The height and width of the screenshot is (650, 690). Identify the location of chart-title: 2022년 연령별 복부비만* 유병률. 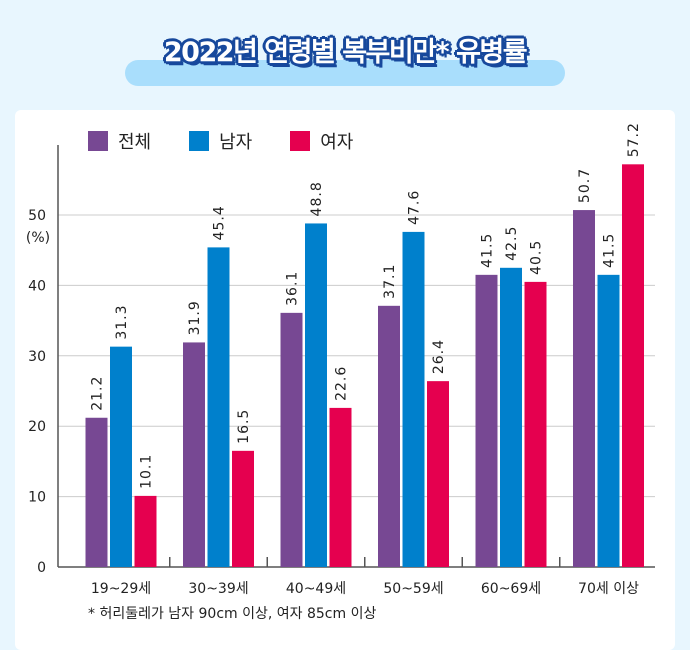
(345, 52).